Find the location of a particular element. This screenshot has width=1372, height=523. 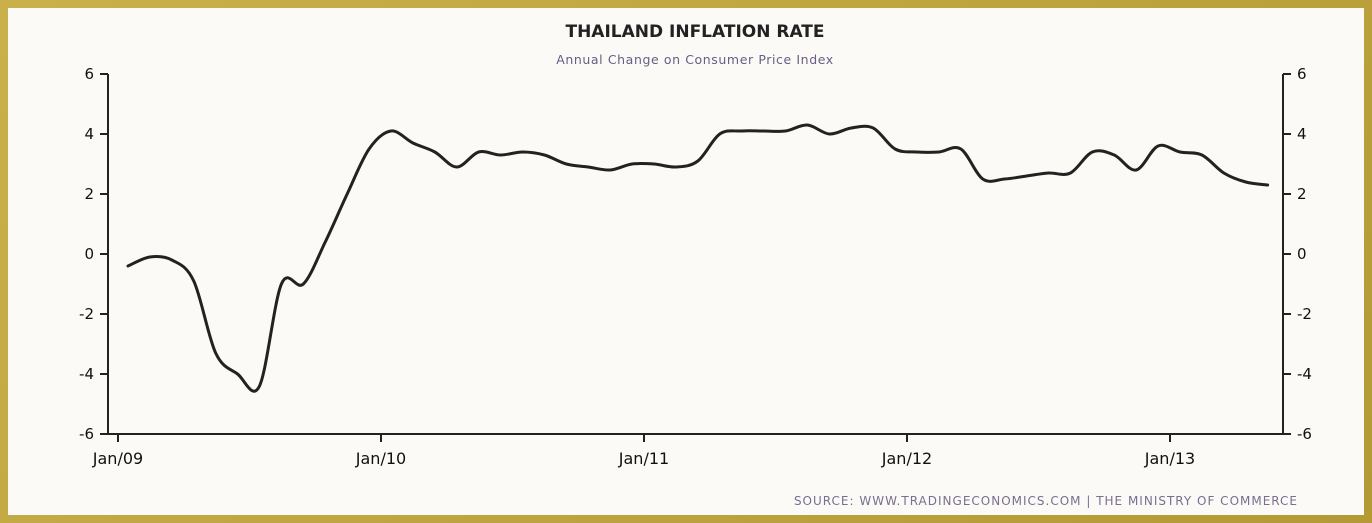

y-tick-label-right: 0 is located at coordinates (1302, 254).